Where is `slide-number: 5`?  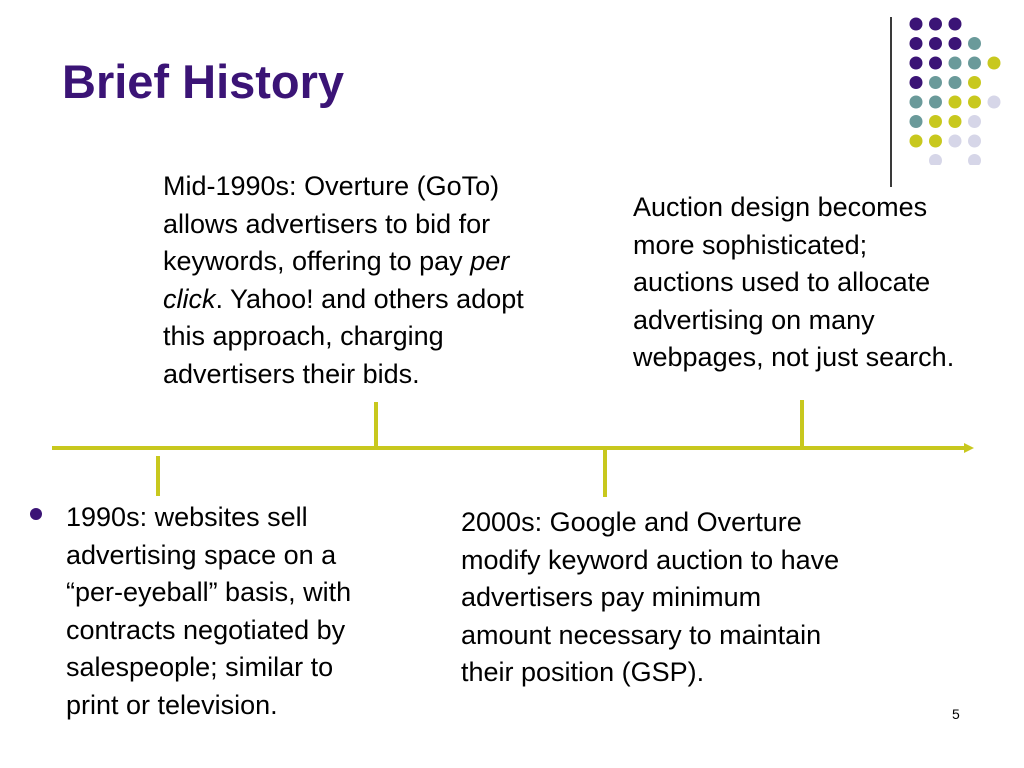
slide-number: 5 is located at coordinates (956, 714).